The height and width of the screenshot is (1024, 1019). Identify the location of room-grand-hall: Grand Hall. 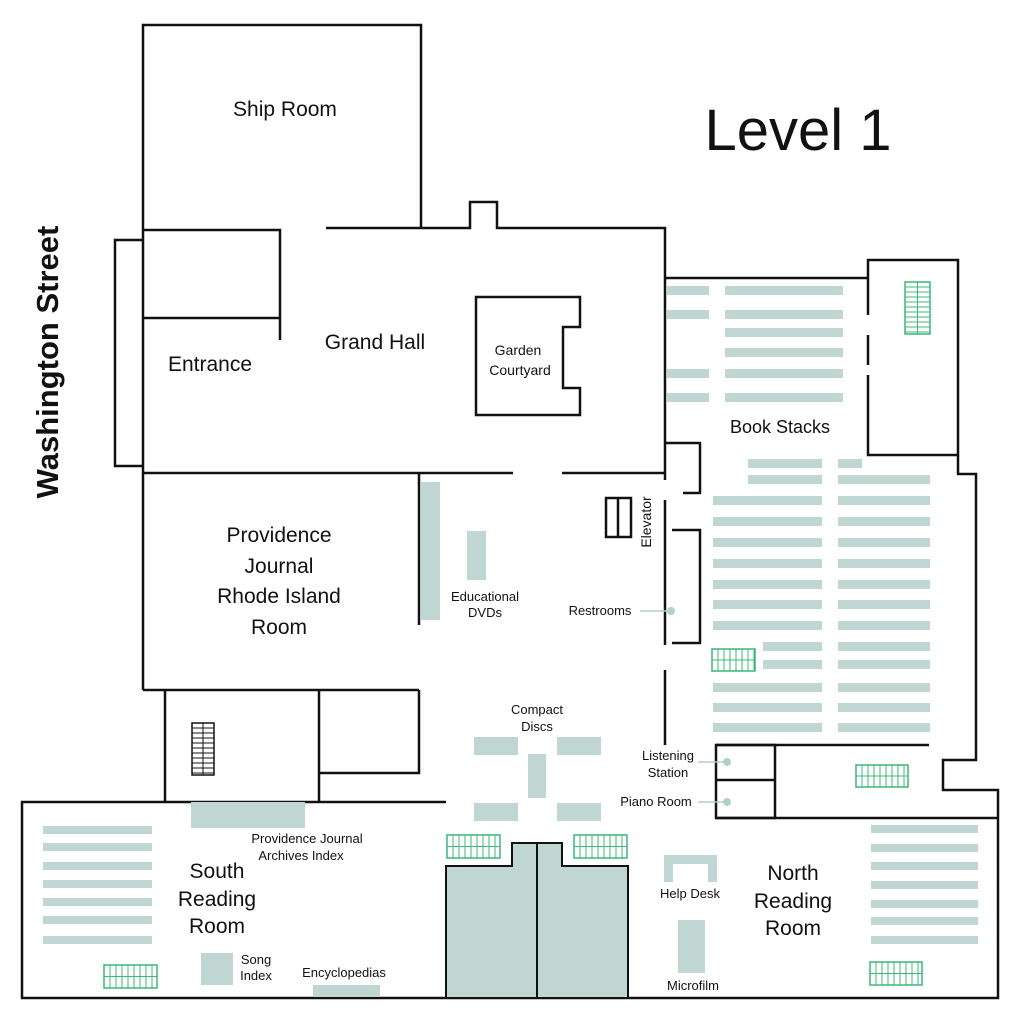
(375, 342).